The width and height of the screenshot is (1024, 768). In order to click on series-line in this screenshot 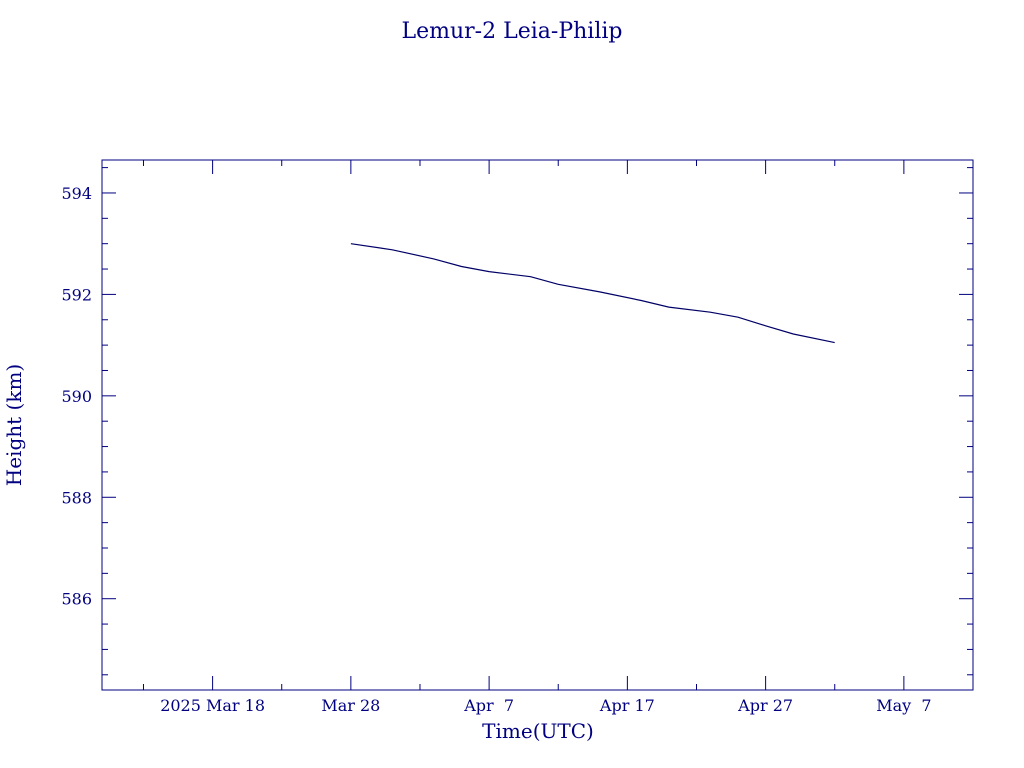, I will do `click(592, 293)`.